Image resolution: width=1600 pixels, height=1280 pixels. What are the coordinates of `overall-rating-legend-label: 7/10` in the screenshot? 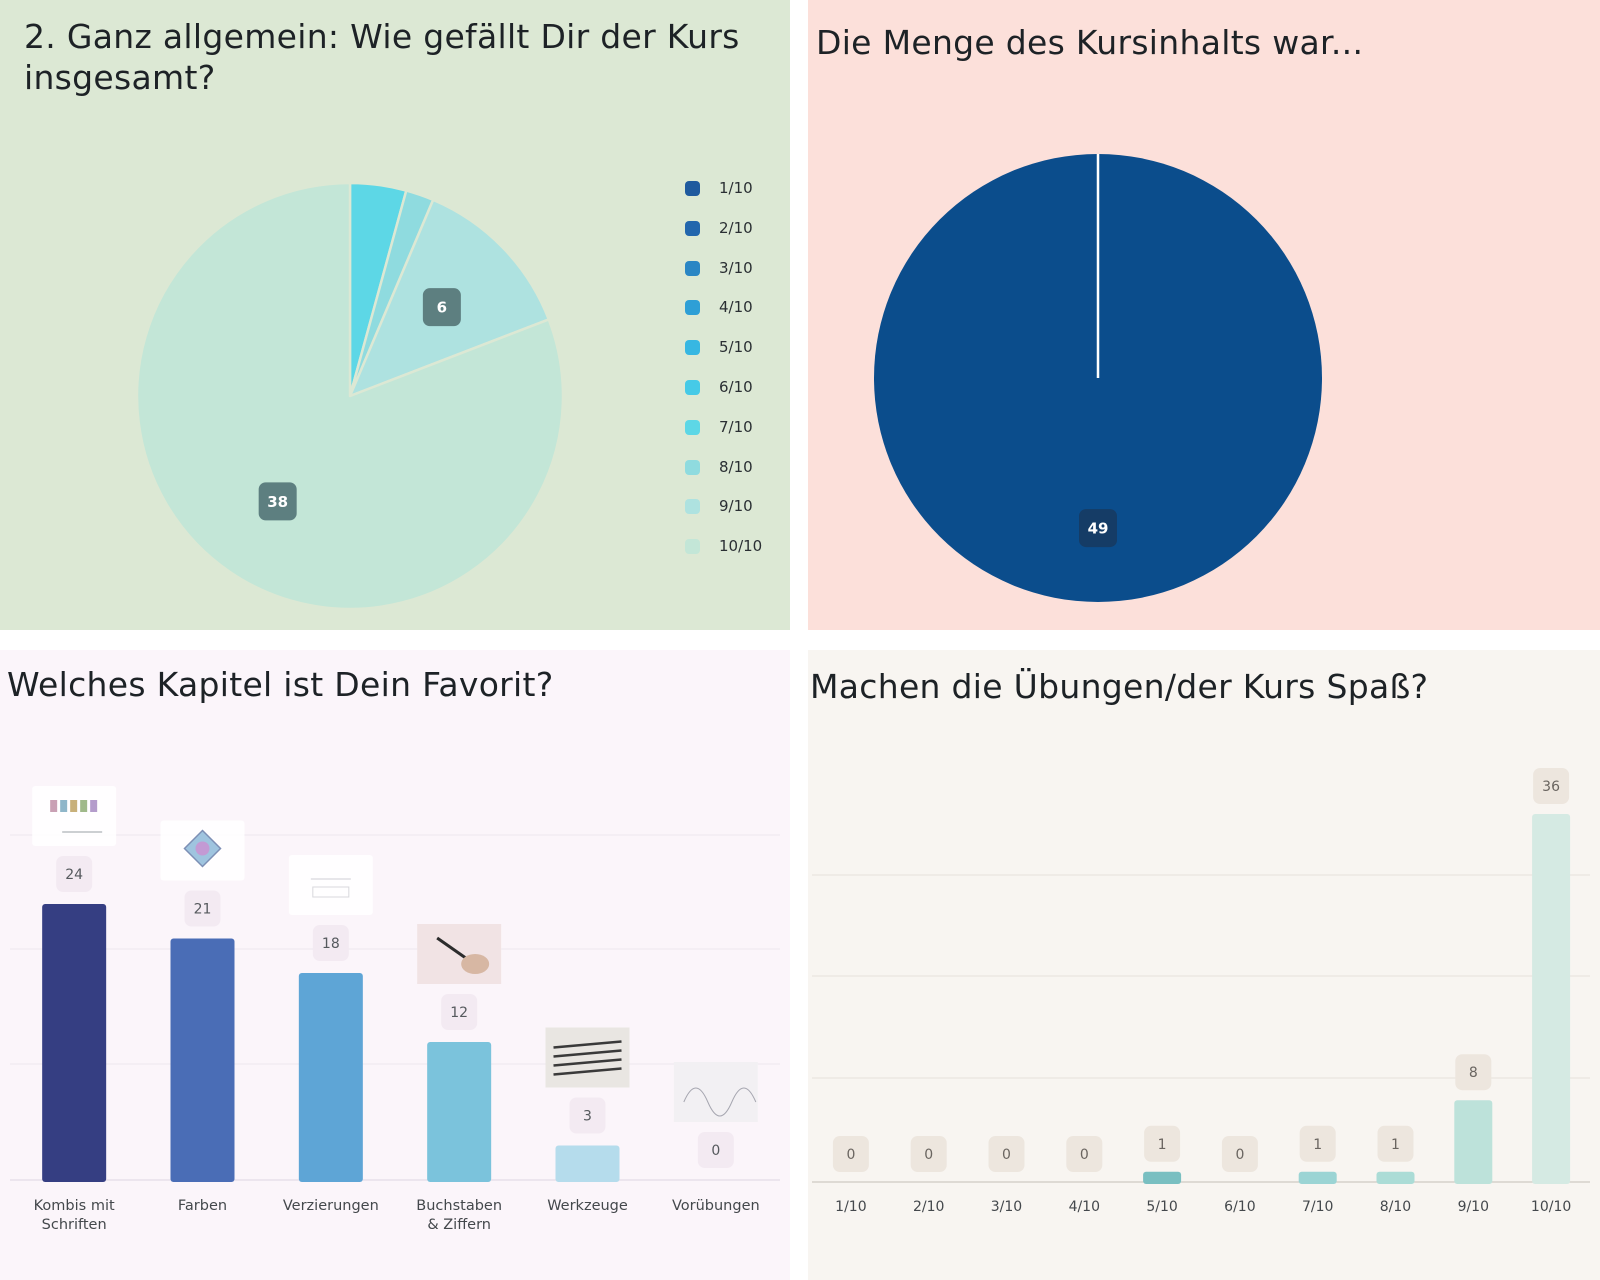 It's located at (736, 426).